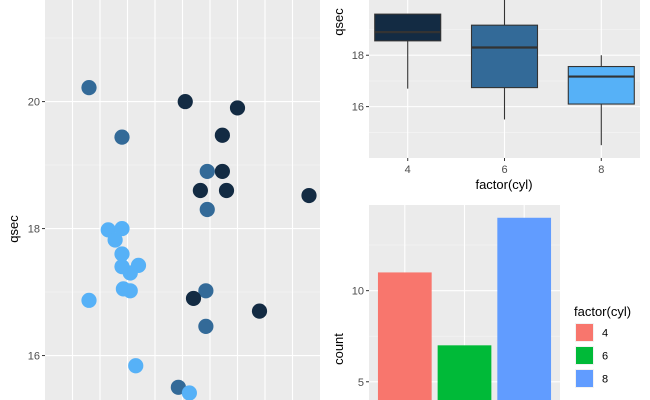  Describe the element at coordinates (361, 383) in the screenshot. I see `bar-y-tick-label: 5` at that location.